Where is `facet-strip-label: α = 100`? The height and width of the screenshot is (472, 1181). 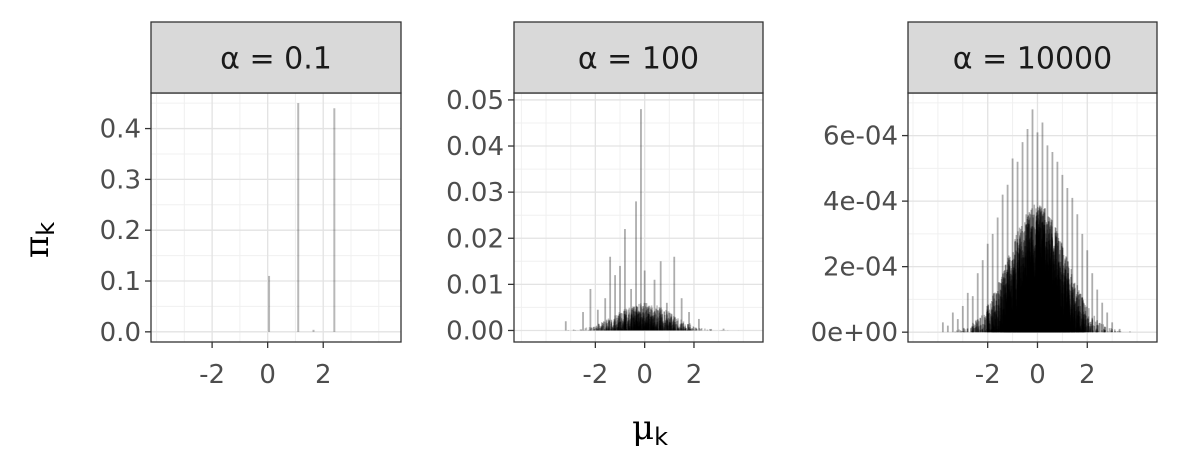
facet-strip-label: α = 100 is located at coordinates (638, 59).